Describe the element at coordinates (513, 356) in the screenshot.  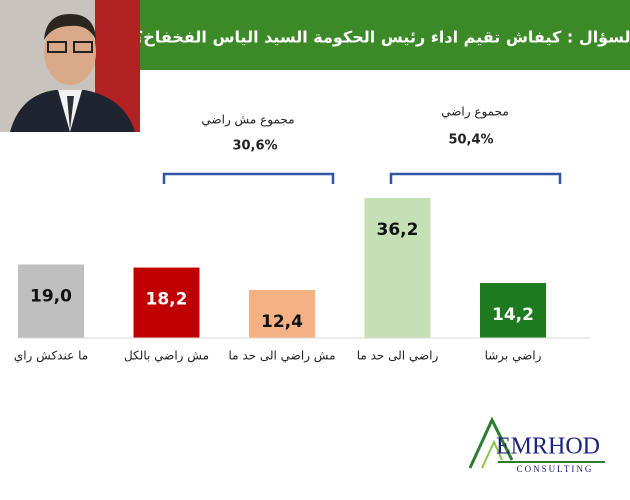
I see `category-label: راضي برشا` at that location.